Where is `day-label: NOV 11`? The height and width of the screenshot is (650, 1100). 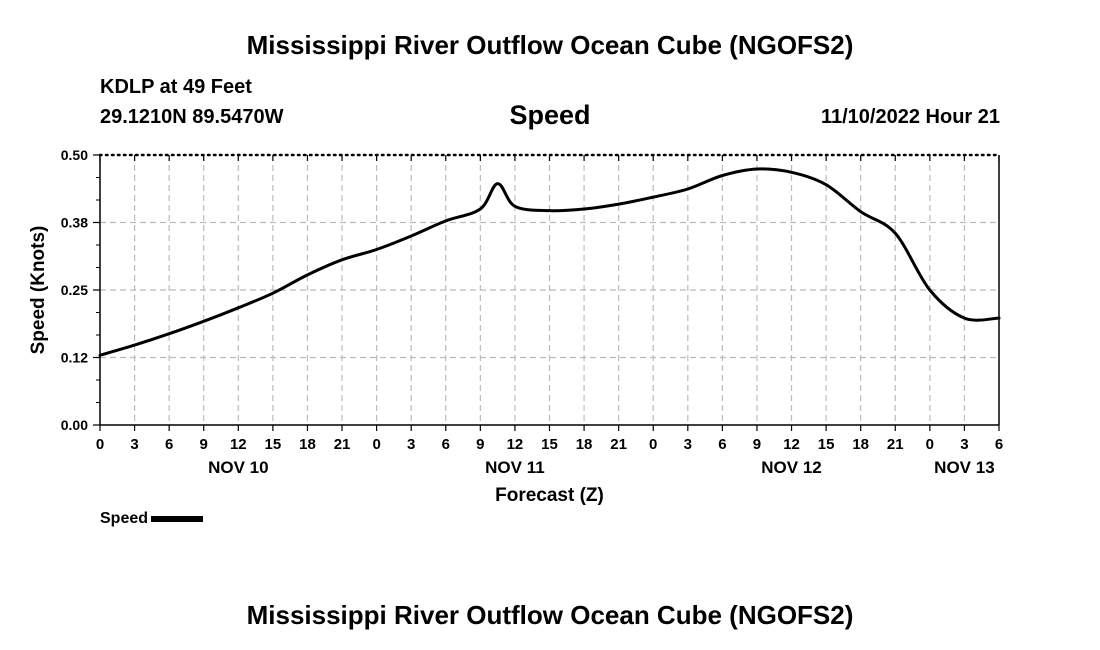
day-label: NOV 11 is located at coordinates (515, 467).